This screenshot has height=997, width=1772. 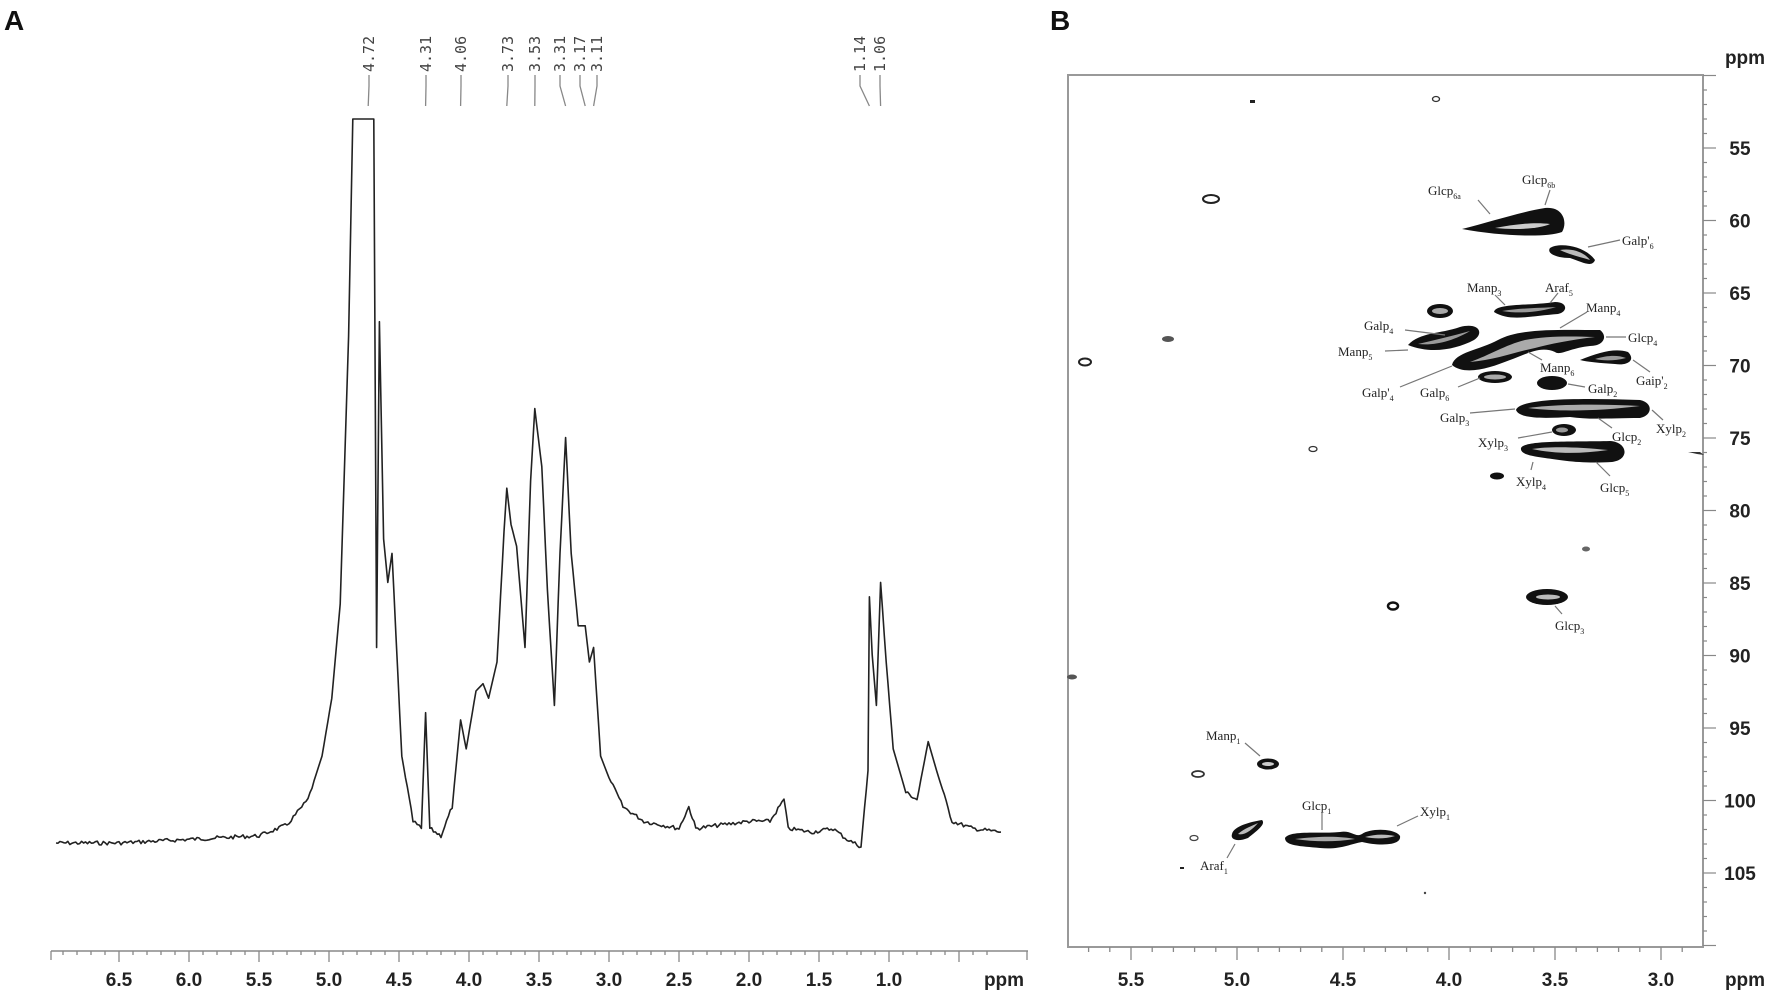 What do you see at coordinates (1739, 367) in the screenshot?
I see `y-tick-label: 70` at bounding box center [1739, 367].